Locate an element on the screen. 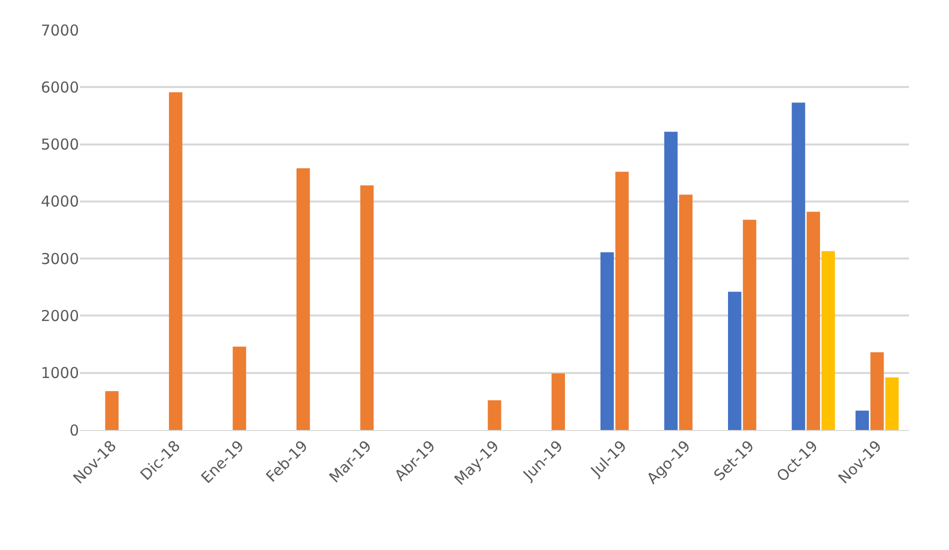 The width and height of the screenshot is (949, 550). y-tick-label: 7000 is located at coordinates (59, 30).